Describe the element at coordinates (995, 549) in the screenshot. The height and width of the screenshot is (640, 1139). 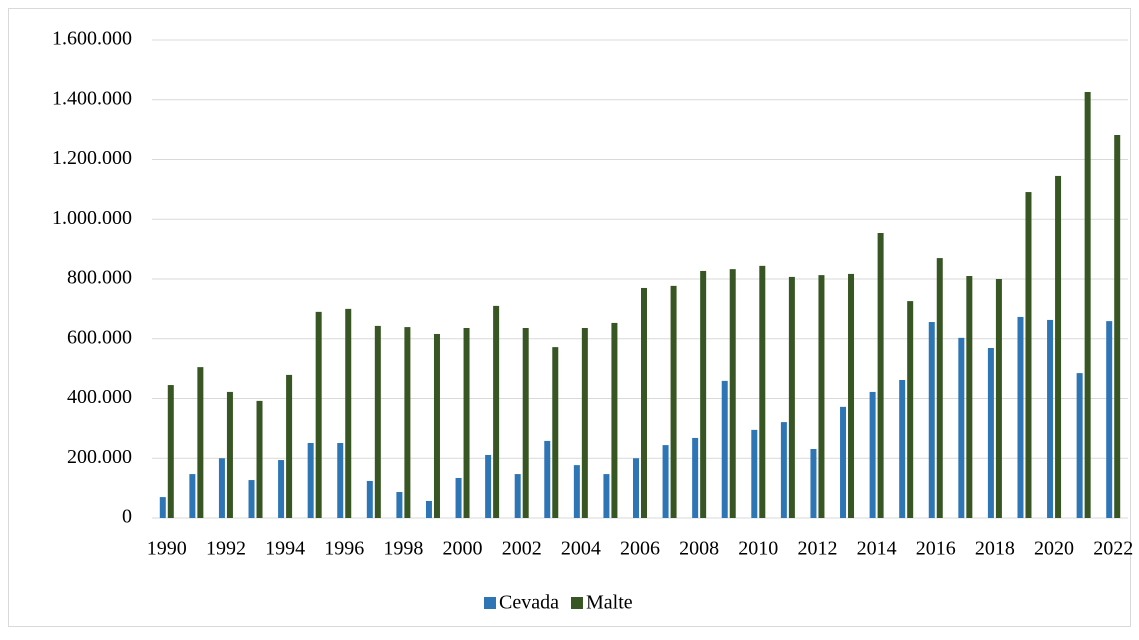
I see `x-tick-label: 2018` at that location.